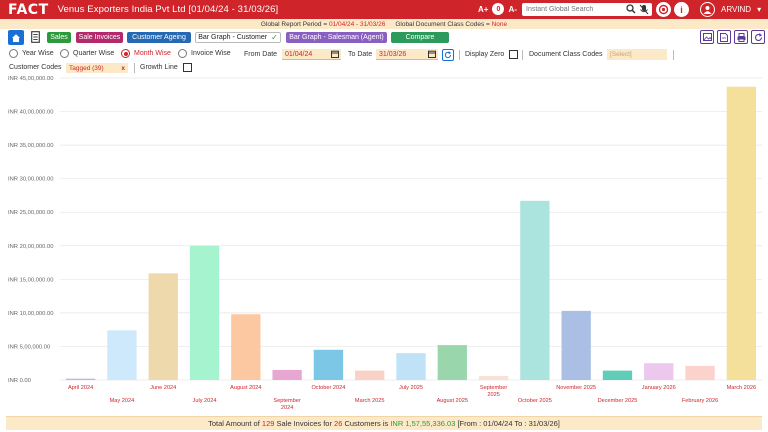 This screenshot has width=768, height=432. I want to click on x-tick-label: December 2025, so click(618, 401).